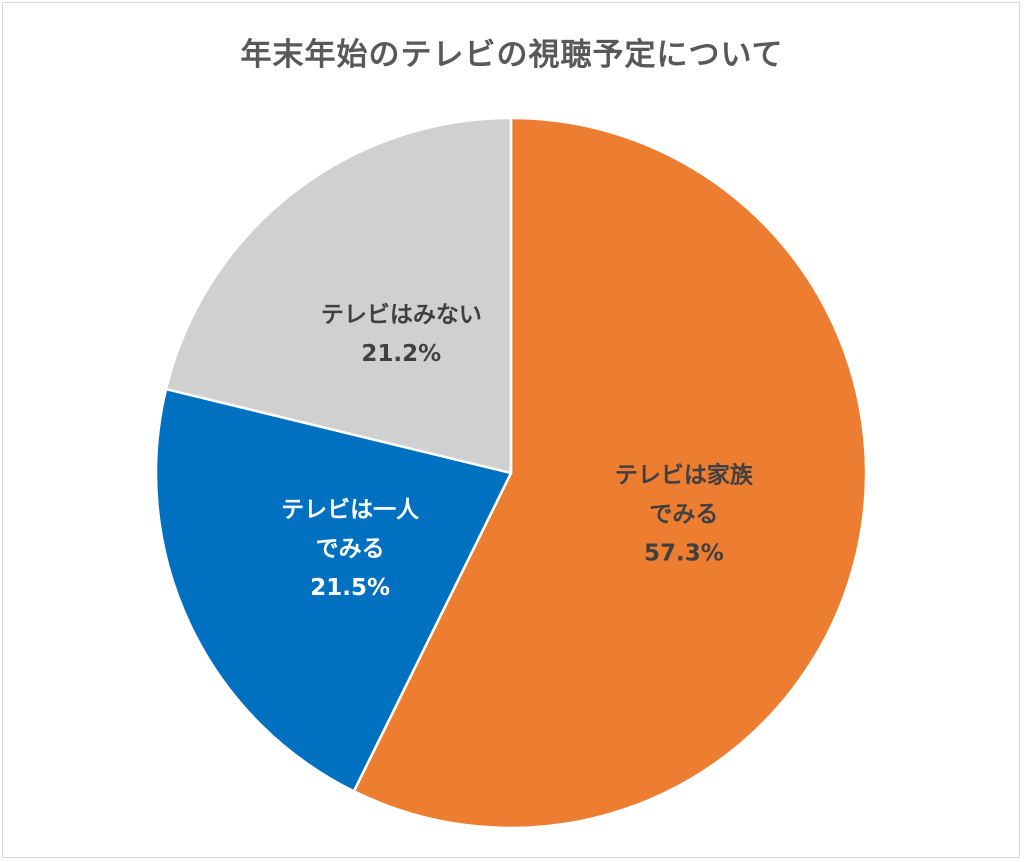 The height and width of the screenshot is (862, 1024). Describe the element at coordinates (350, 588) in the screenshot. I see `pie-value-label: 21.5%` at that location.